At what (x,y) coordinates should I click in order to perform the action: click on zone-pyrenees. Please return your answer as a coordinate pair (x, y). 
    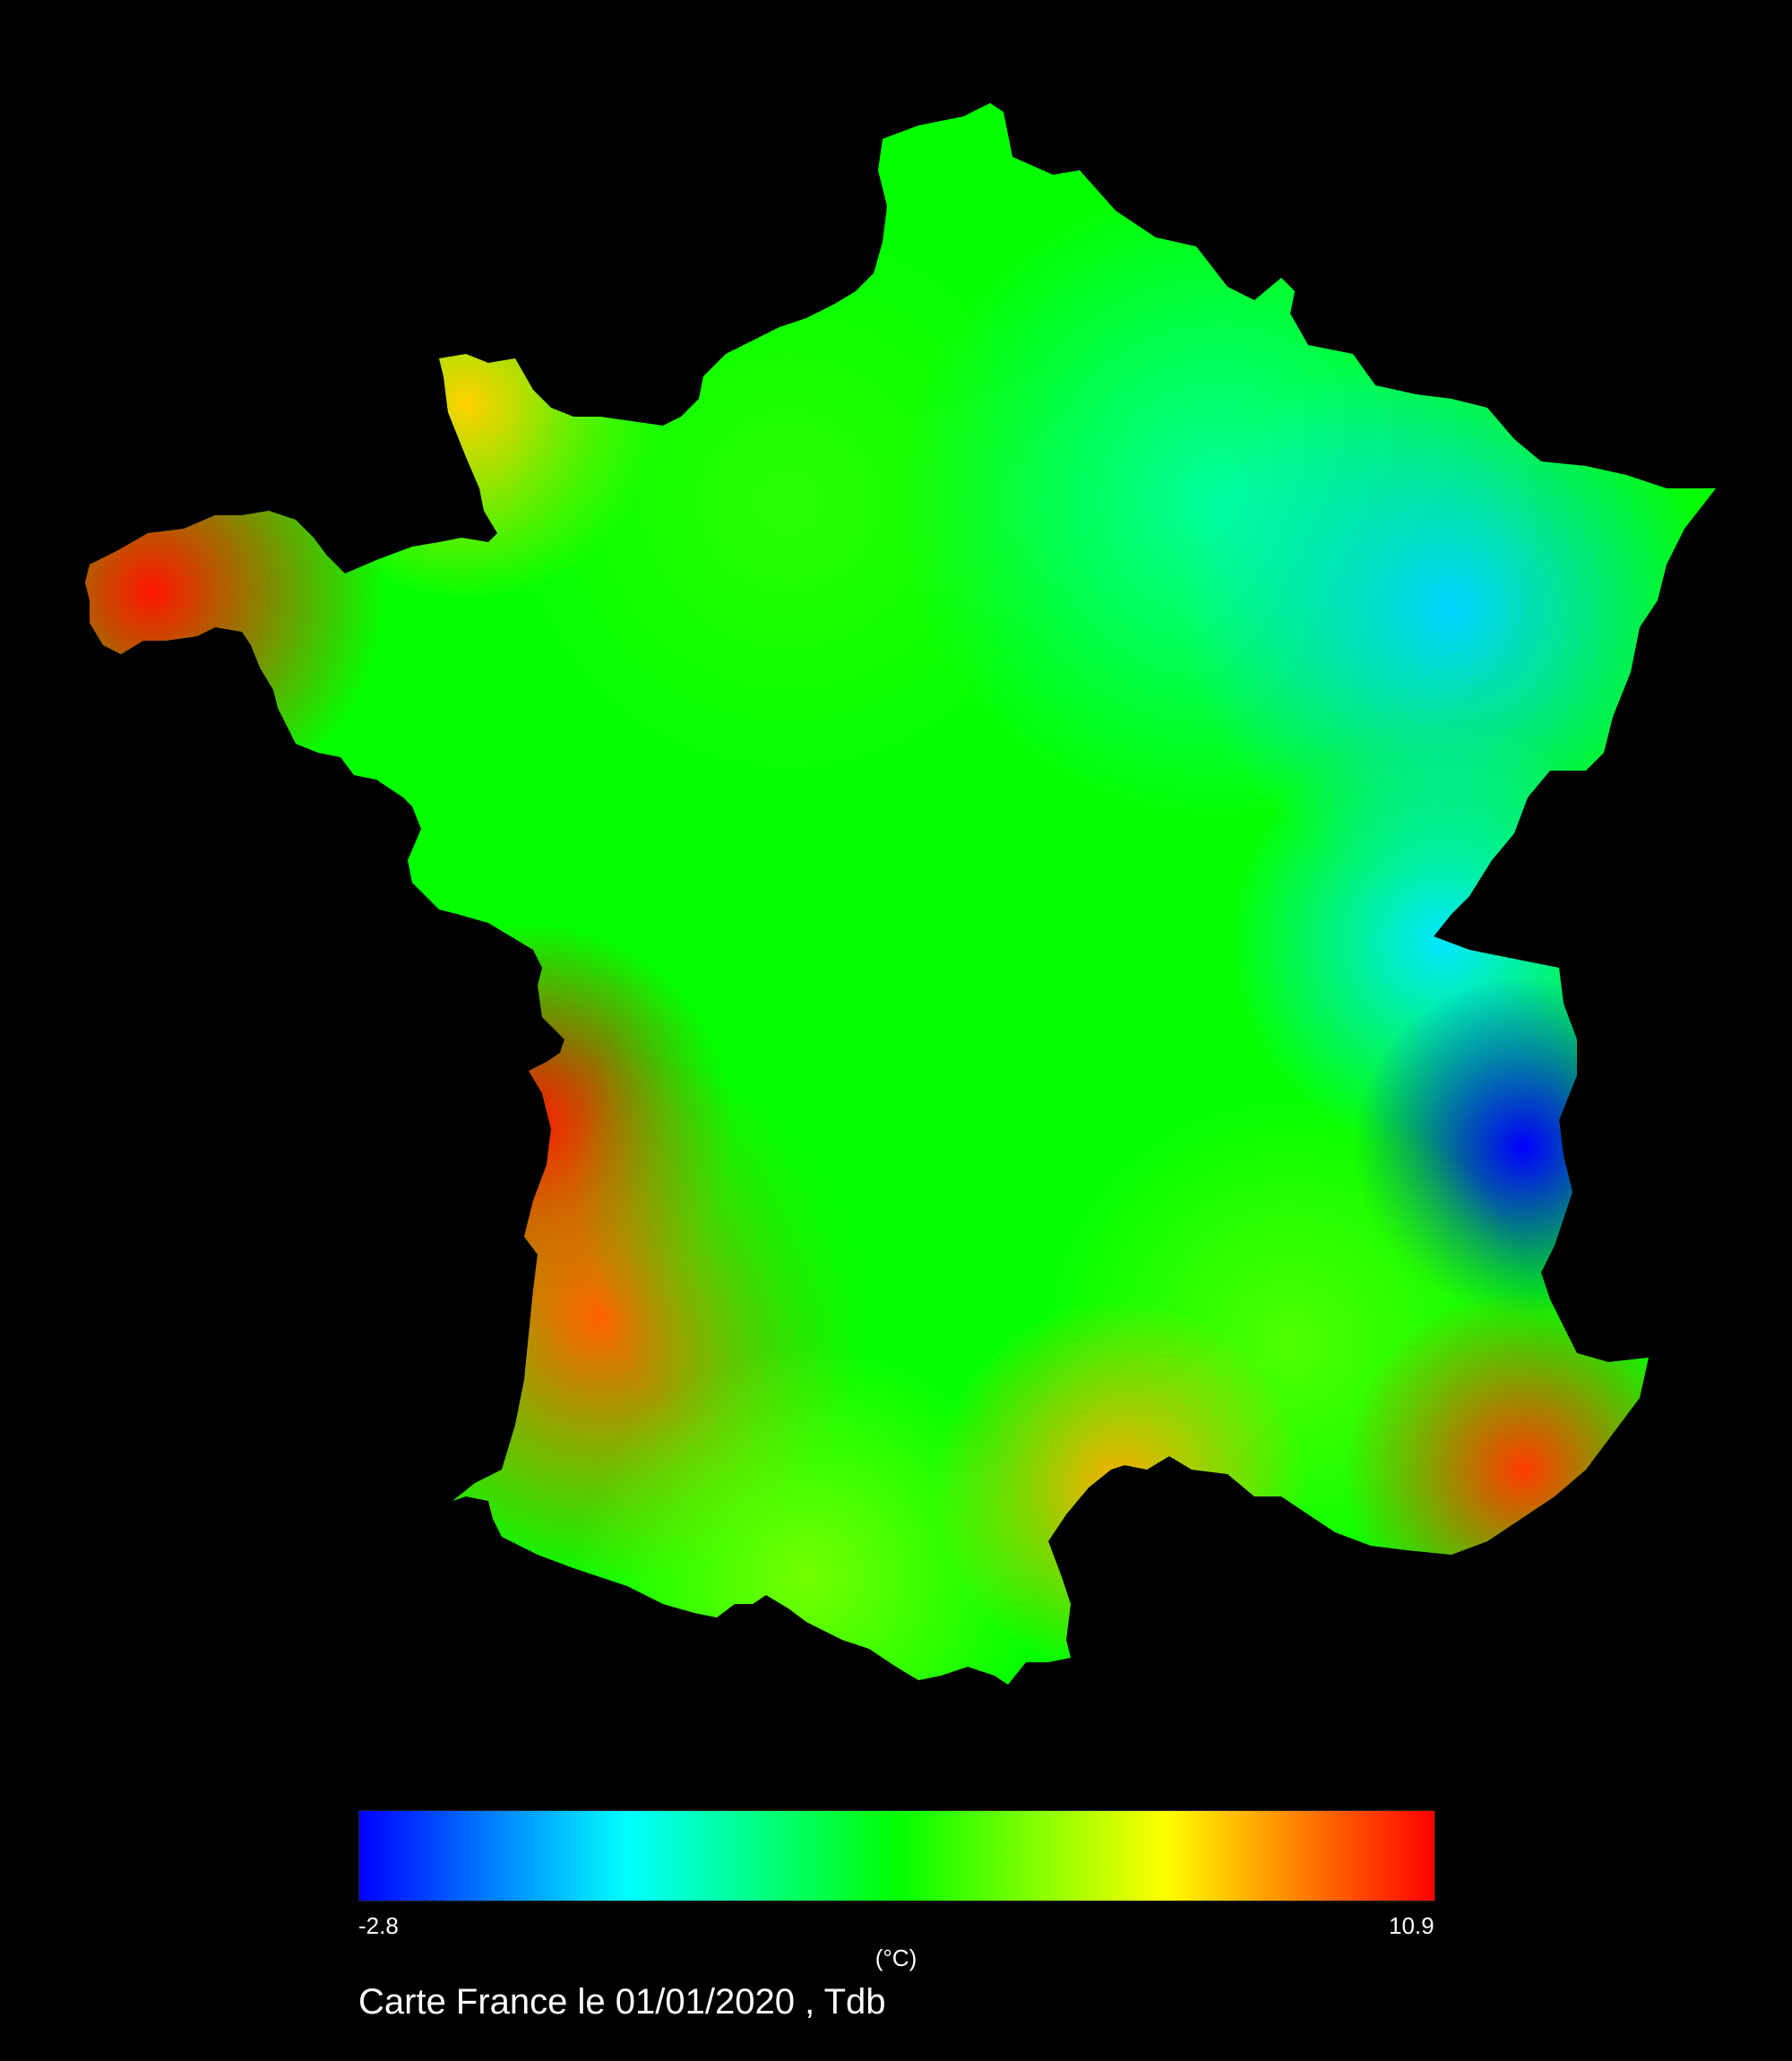
    Looking at the image, I should click on (806, 1514).